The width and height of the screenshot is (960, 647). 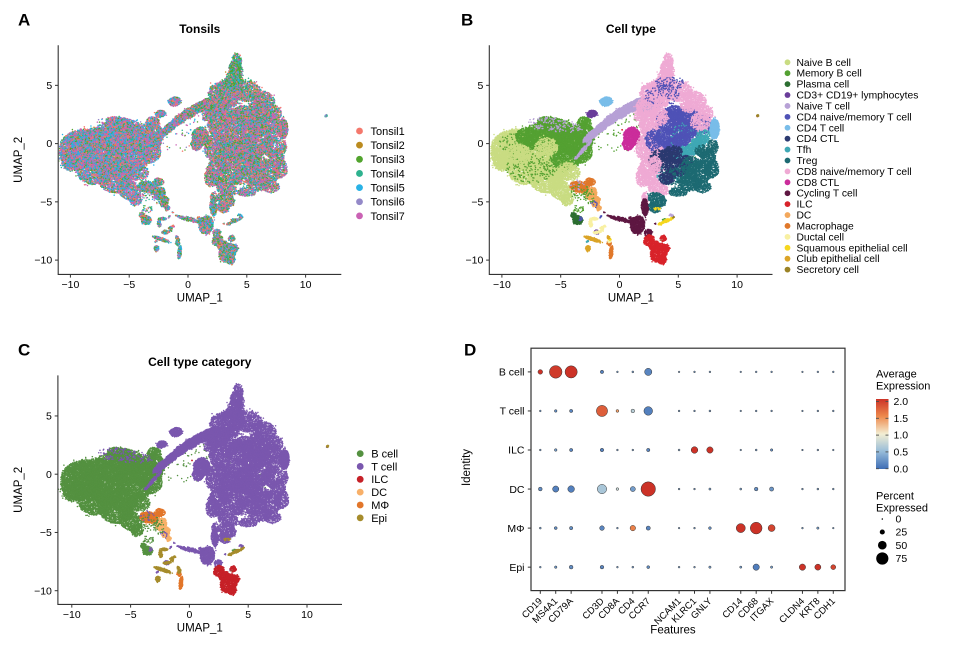 What do you see at coordinates (807, 161) in the screenshot?
I see `legend-label: Treg` at bounding box center [807, 161].